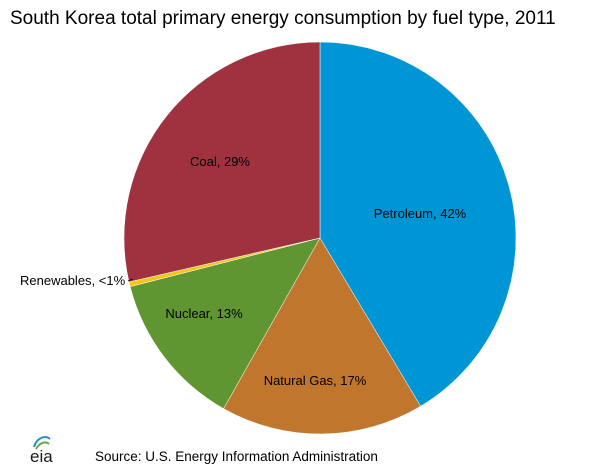  I want to click on pie-slice-nuclear, so click(225, 323).